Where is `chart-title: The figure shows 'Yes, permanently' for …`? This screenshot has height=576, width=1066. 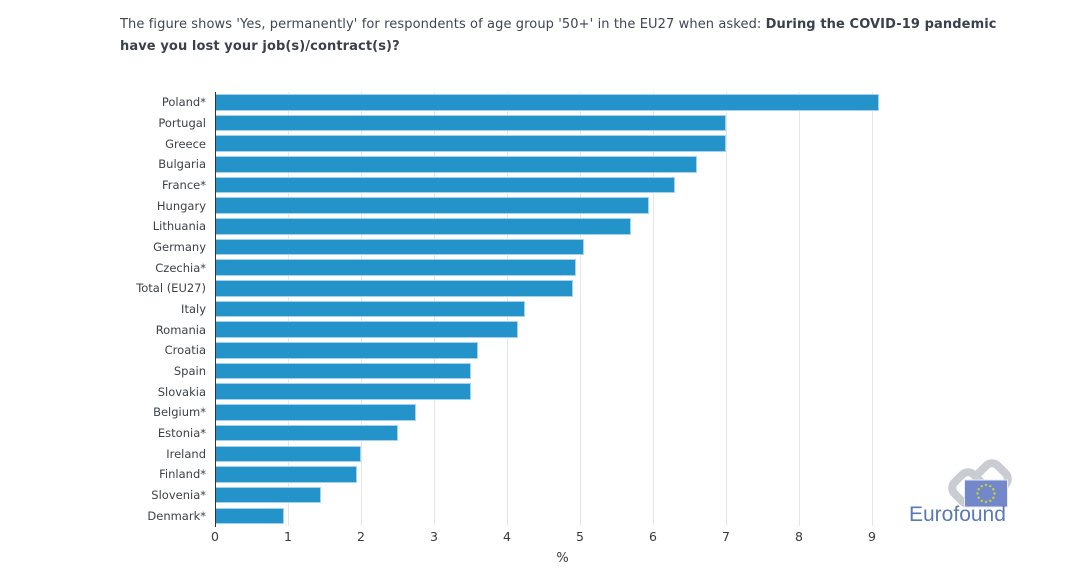 chart-title: The figure shows 'Yes, permanently' for … is located at coordinates (572, 35).